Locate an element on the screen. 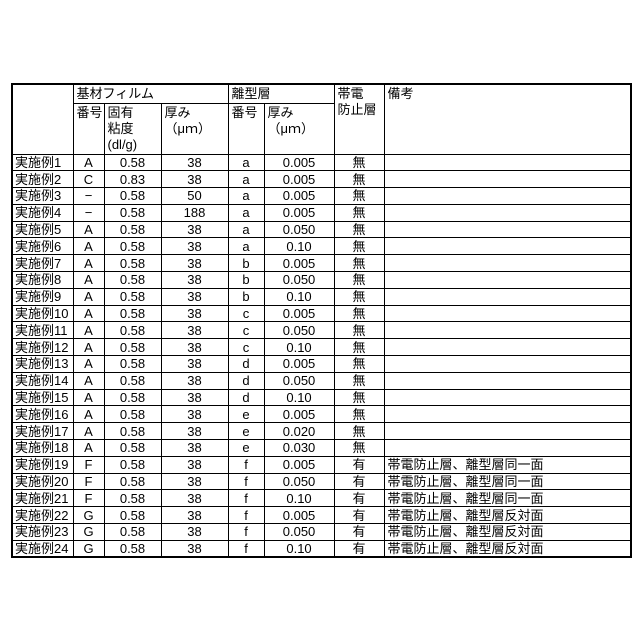  intrinsic-viscosity-header-line2: 粘度 is located at coordinates (120, 128).